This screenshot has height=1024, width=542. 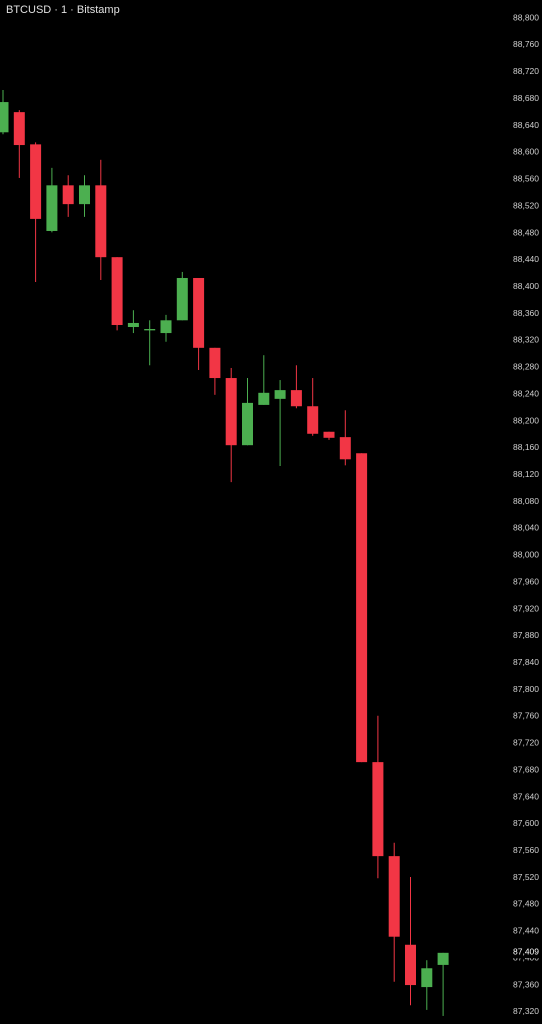 What do you see at coordinates (526, 205) in the screenshot?
I see `y-tick-label: 88,520` at bounding box center [526, 205].